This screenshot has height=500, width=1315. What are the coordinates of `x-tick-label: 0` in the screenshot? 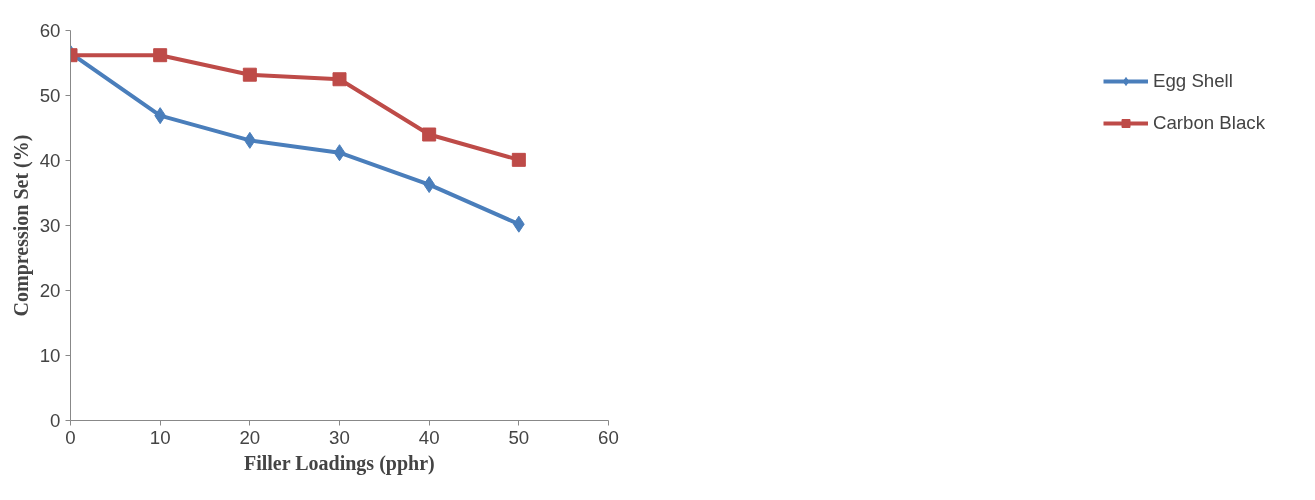 It's located at (70, 437).